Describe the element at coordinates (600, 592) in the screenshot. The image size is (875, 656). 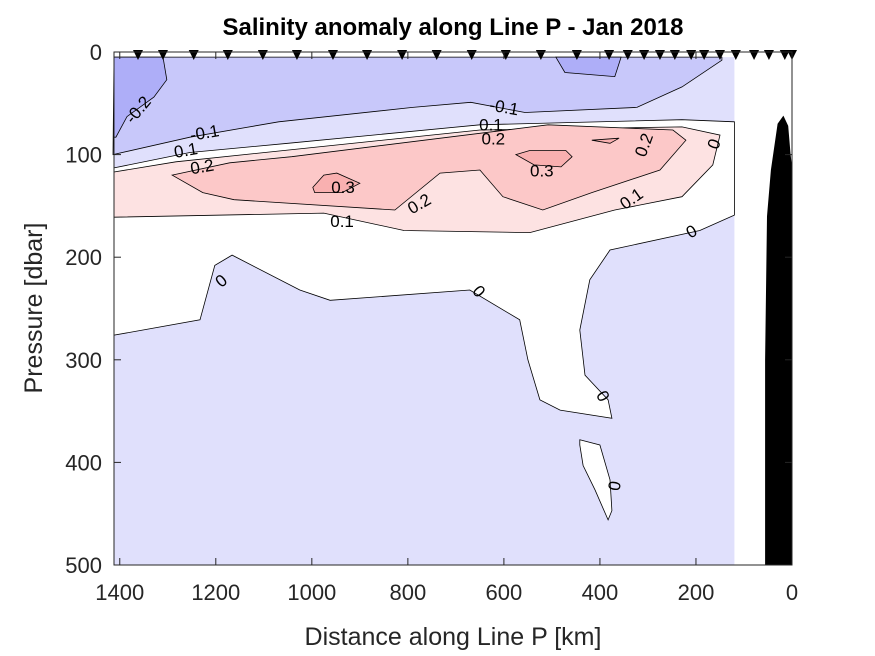
I see `x-tick-label: 400` at that location.